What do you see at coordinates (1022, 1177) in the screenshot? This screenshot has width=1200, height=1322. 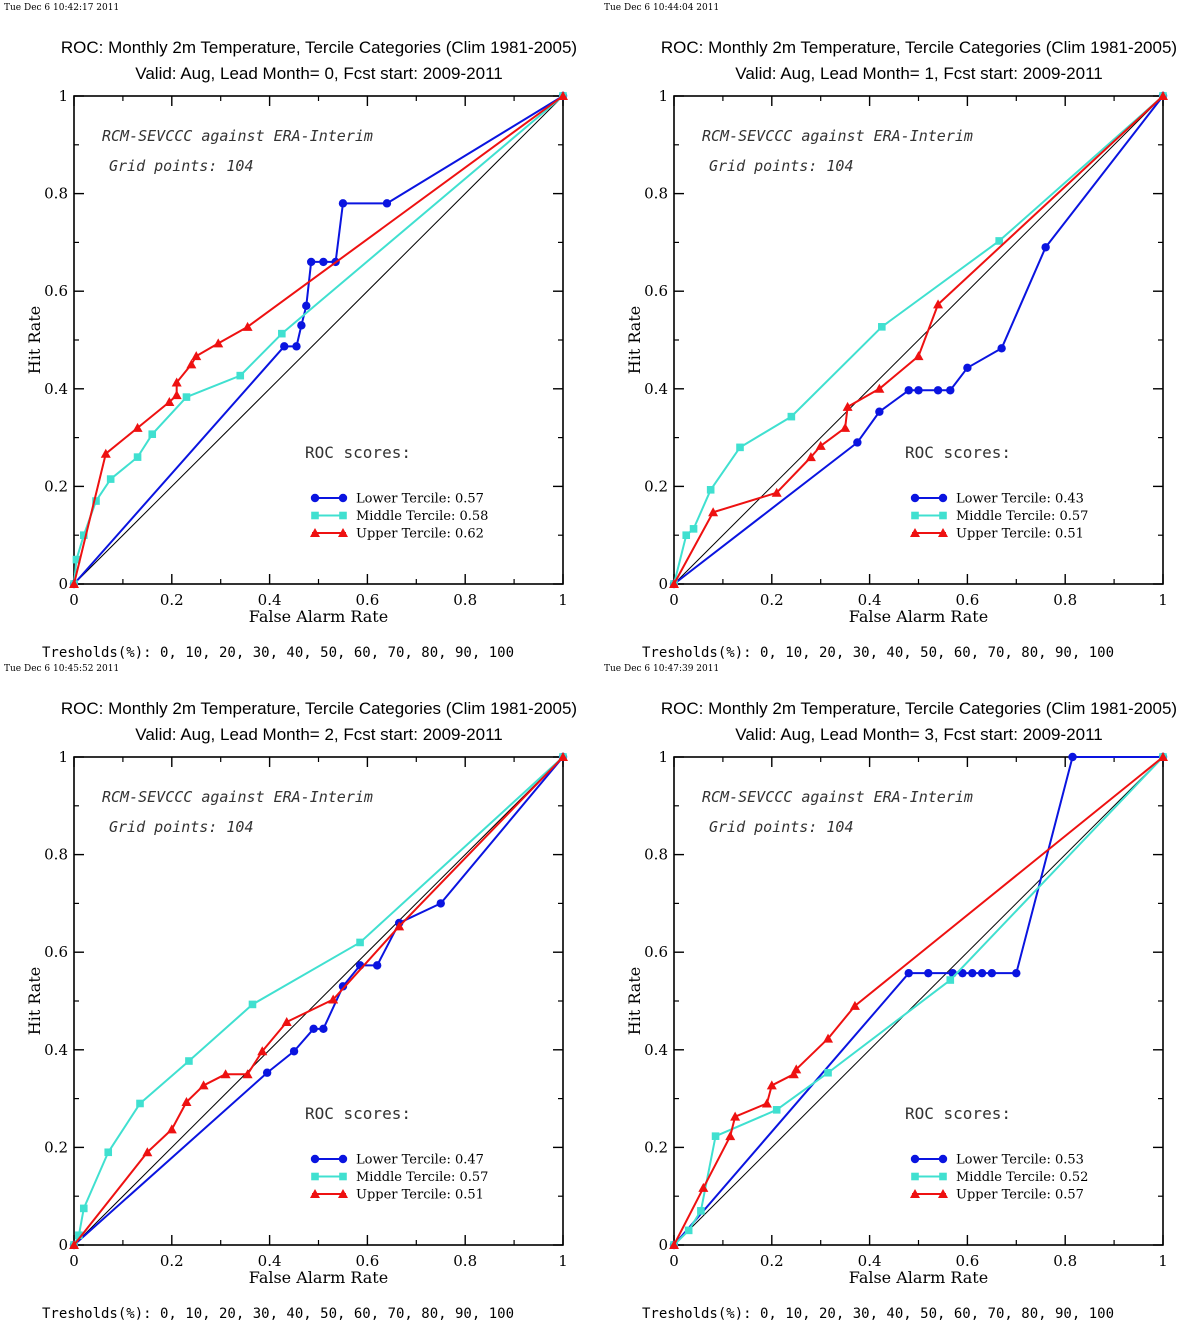 I see `legend-label: Middle Tercile: 0.52` at bounding box center [1022, 1177].